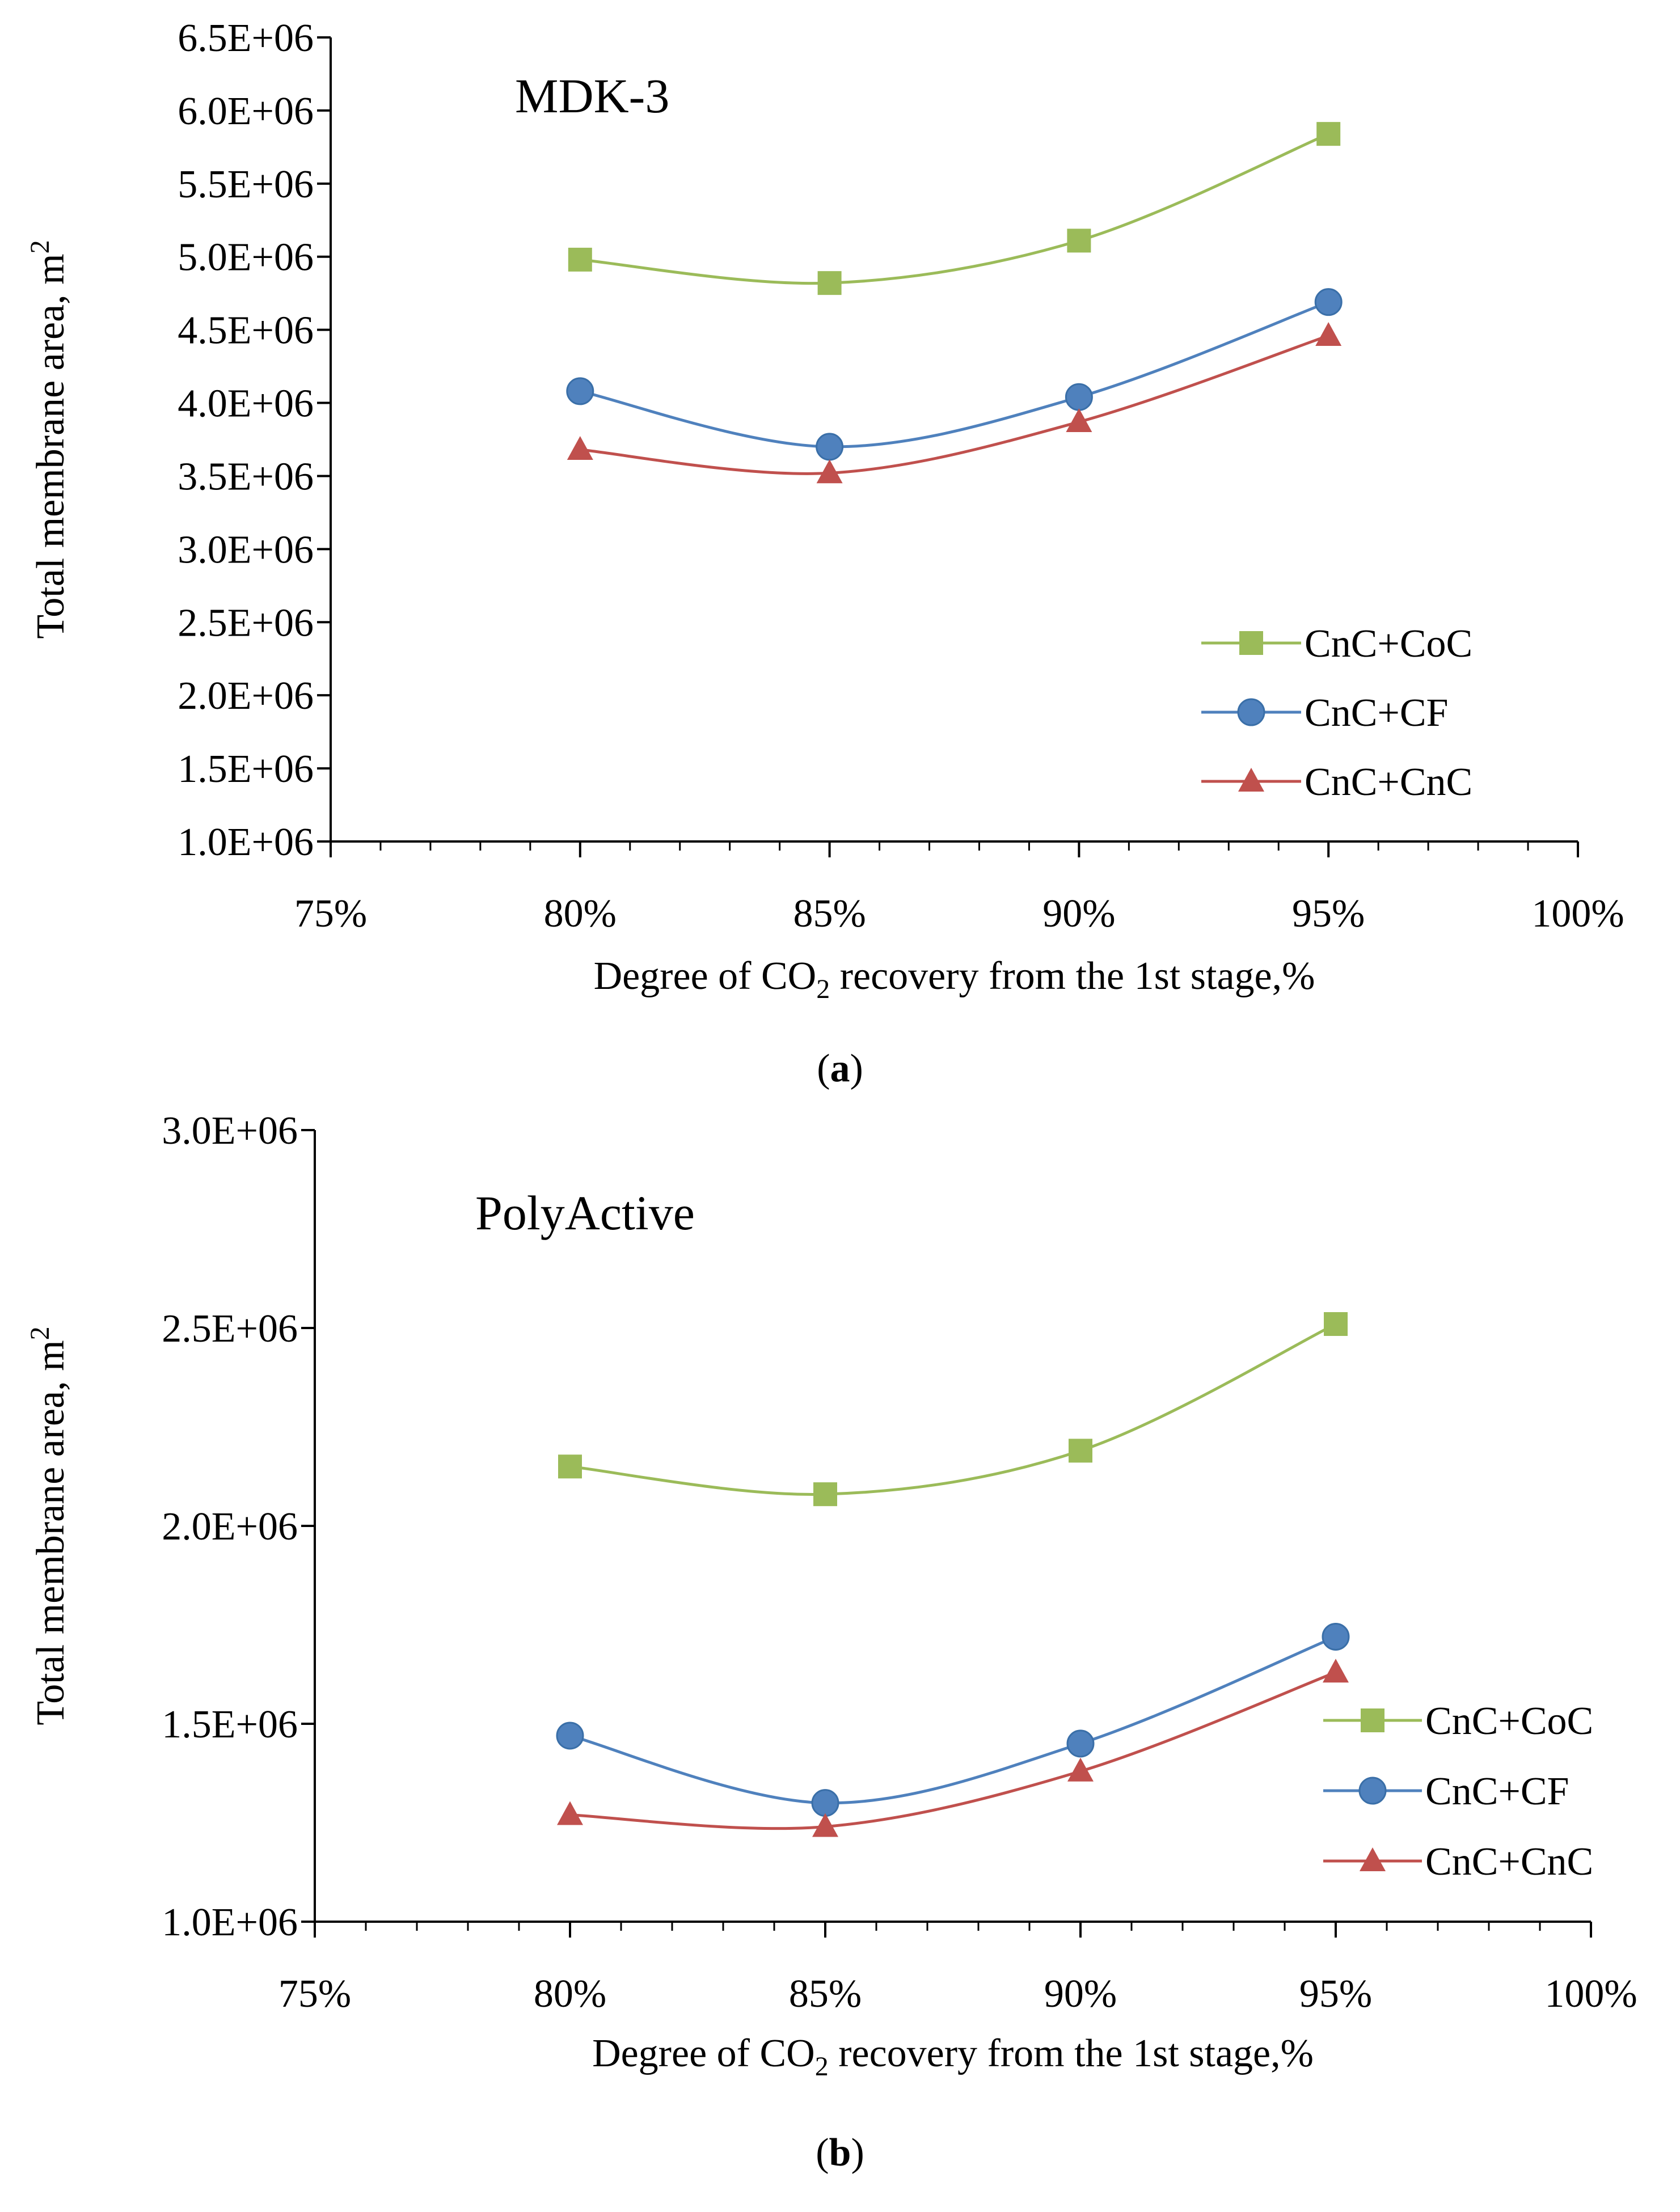 The width and height of the screenshot is (1680, 2212). Describe the element at coordinates (246, 38) in the screenshot. I see `y-tick-label: 6.5E+06` at that location.